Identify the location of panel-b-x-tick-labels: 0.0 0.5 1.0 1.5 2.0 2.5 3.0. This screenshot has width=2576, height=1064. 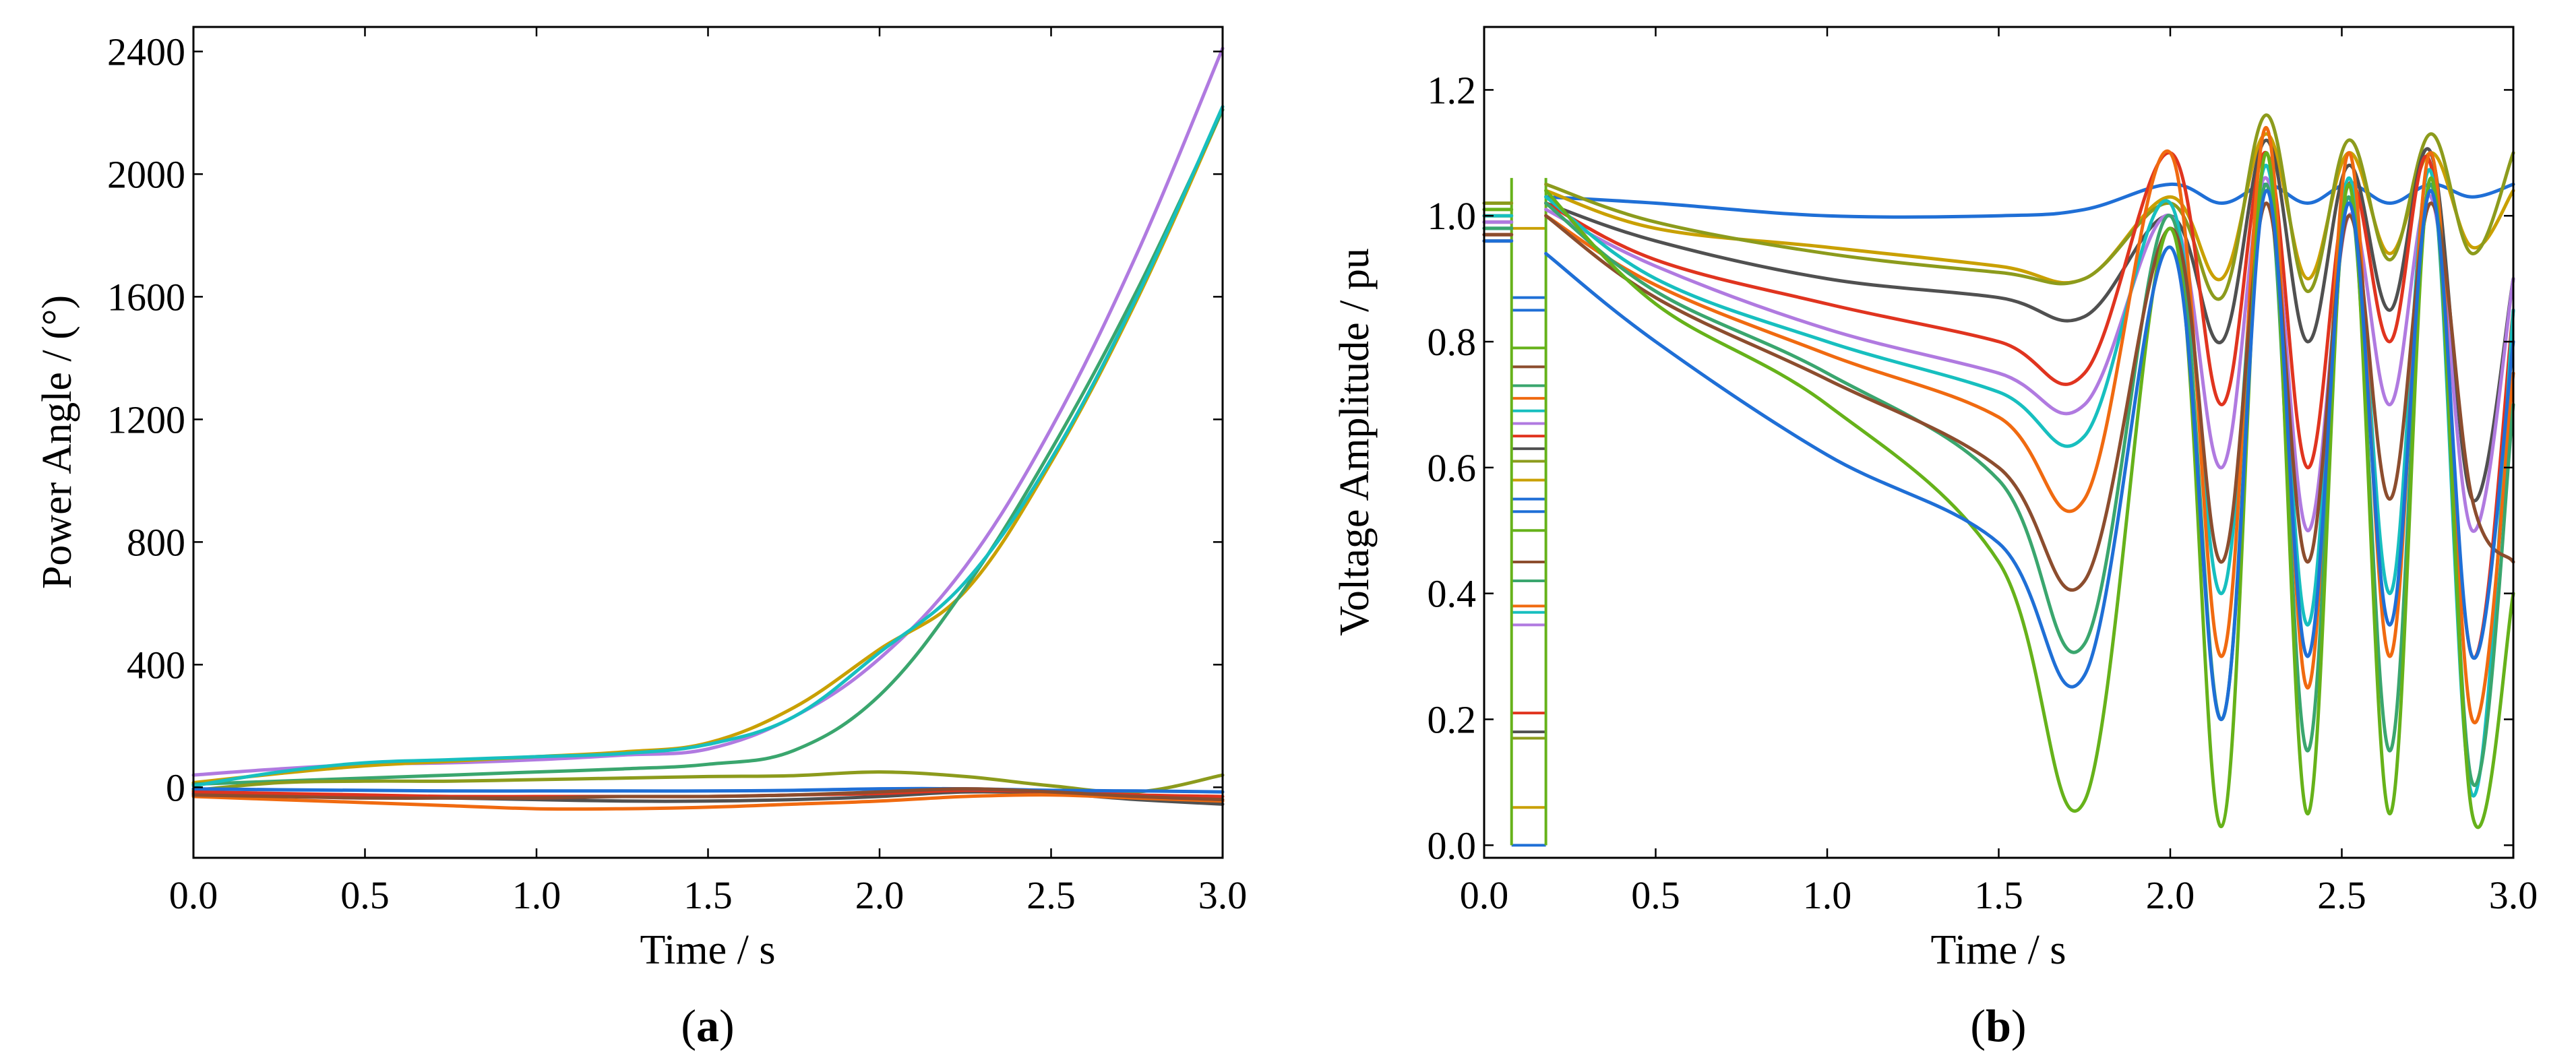
(1999, 895).